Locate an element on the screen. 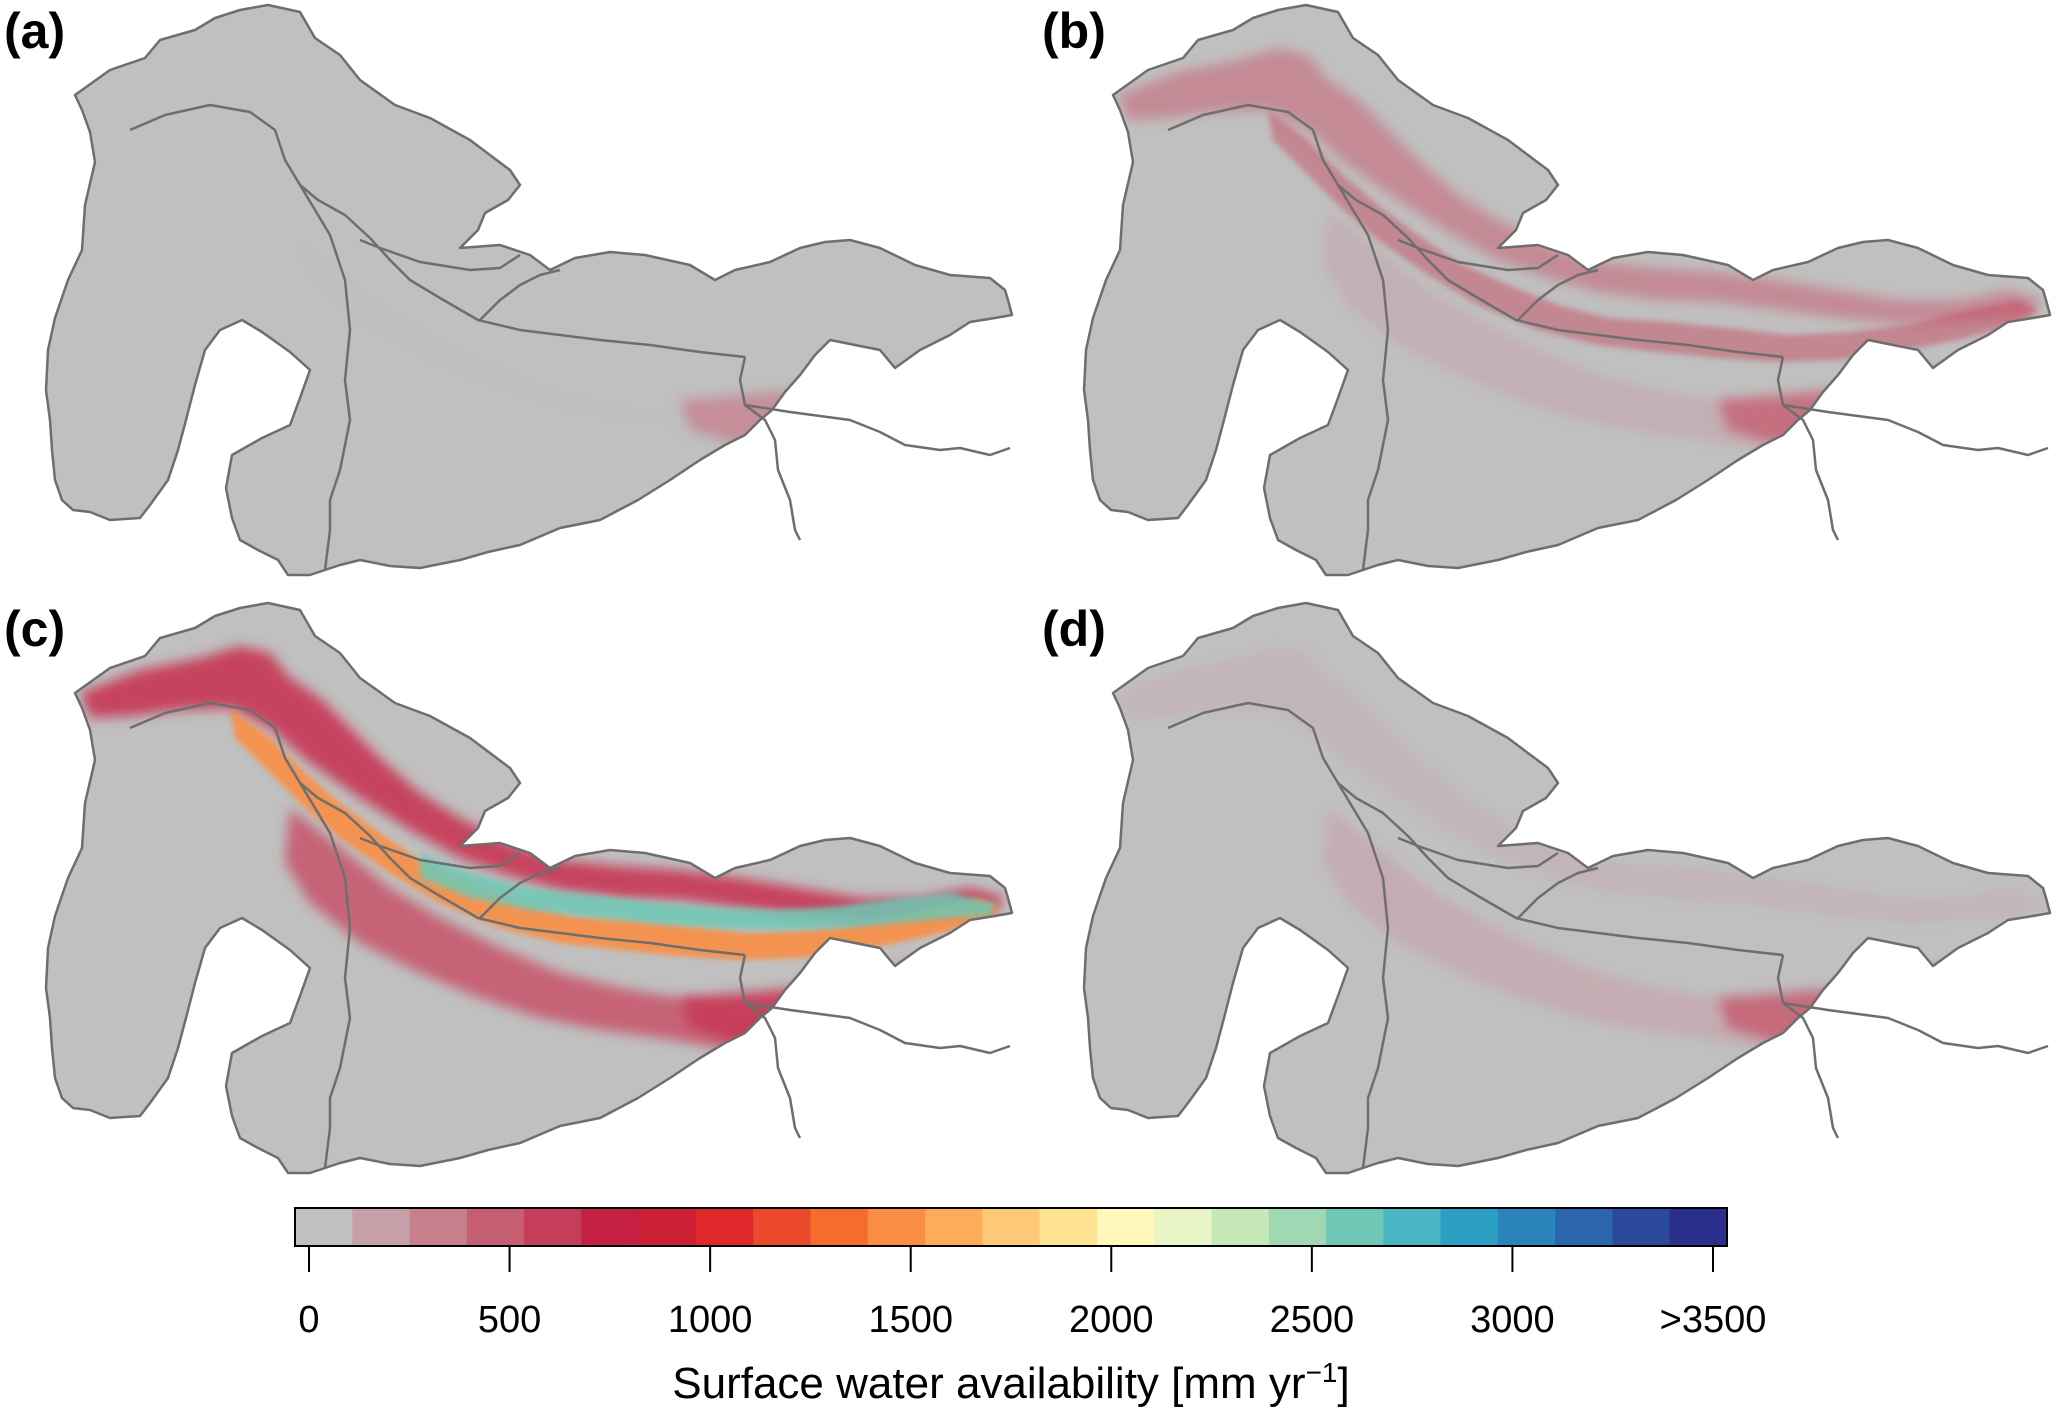  colorbar-tick-label-3: 1500 is located at coordinates (910, 1320).